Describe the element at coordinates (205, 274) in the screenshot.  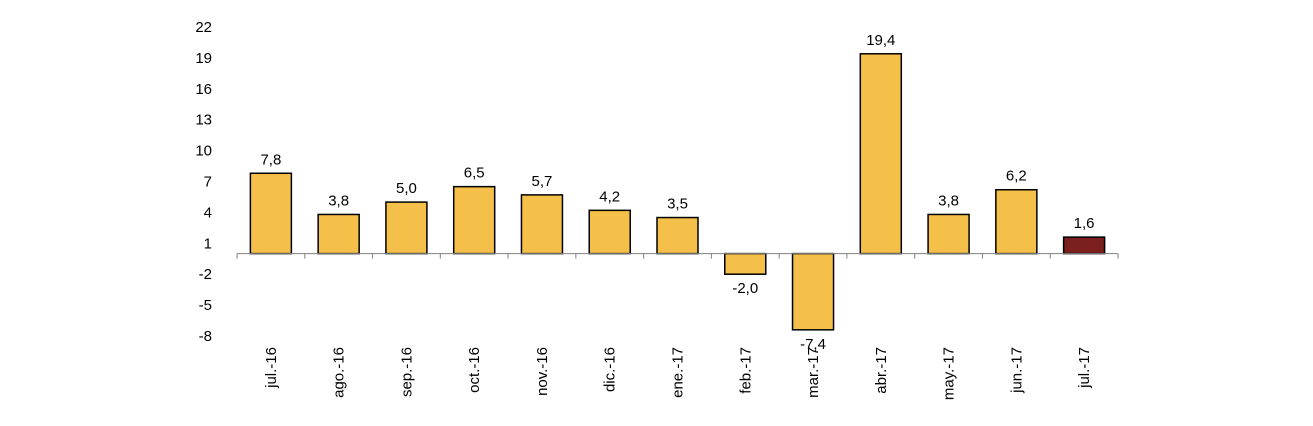
I see `y-tick-label: -2` at that location.